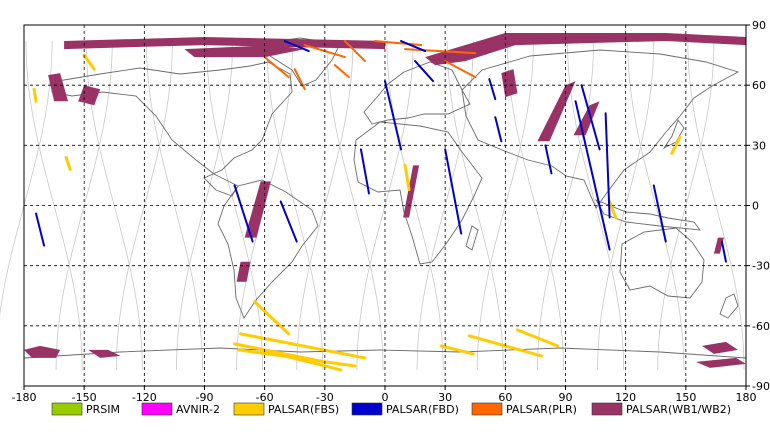  I want to click on coast-japan, so click(673, 134).